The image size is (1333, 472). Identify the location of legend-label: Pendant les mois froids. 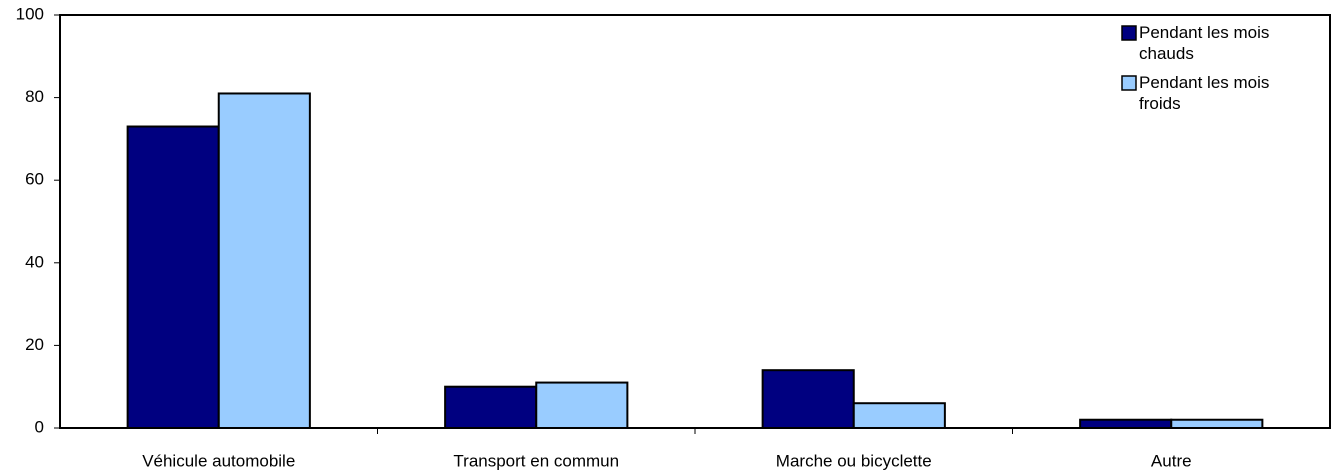
(1204, 93).